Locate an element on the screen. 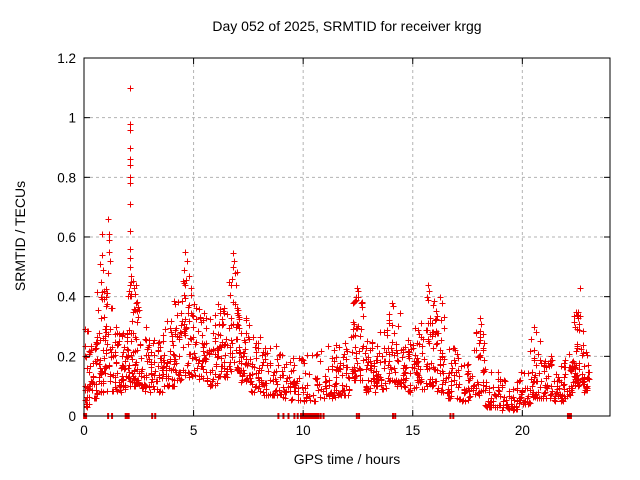 Image resolution: width=640 pixels, height=480 pixels. x-tick-label: 15 is located at coordinates (412, 430).